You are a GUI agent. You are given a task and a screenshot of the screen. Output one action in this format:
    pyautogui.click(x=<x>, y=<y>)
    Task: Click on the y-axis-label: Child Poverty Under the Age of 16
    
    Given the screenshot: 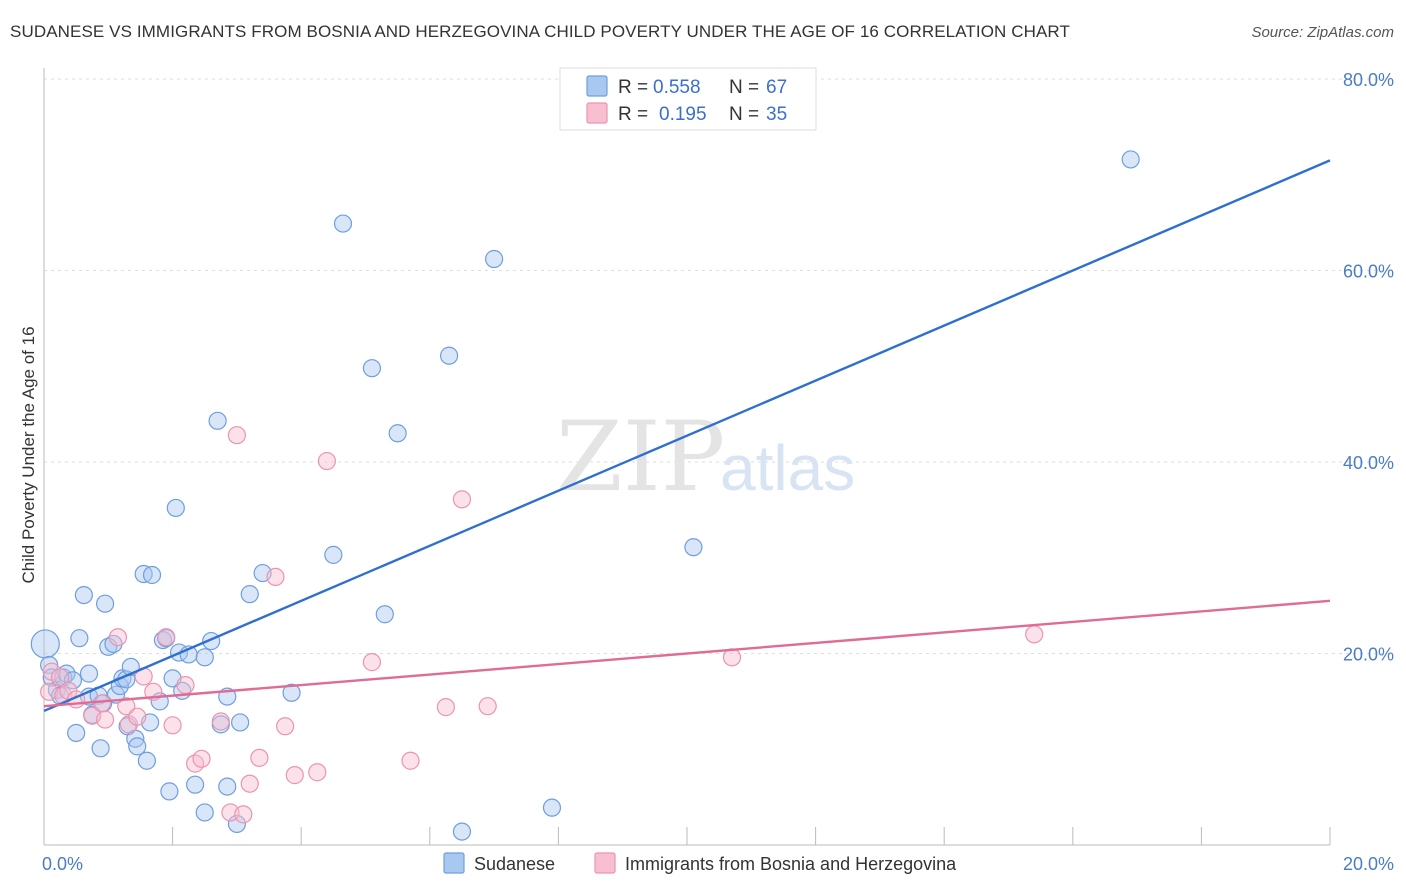 What is the action you would take?
    pyautogui.click(x=28, y=454)
    